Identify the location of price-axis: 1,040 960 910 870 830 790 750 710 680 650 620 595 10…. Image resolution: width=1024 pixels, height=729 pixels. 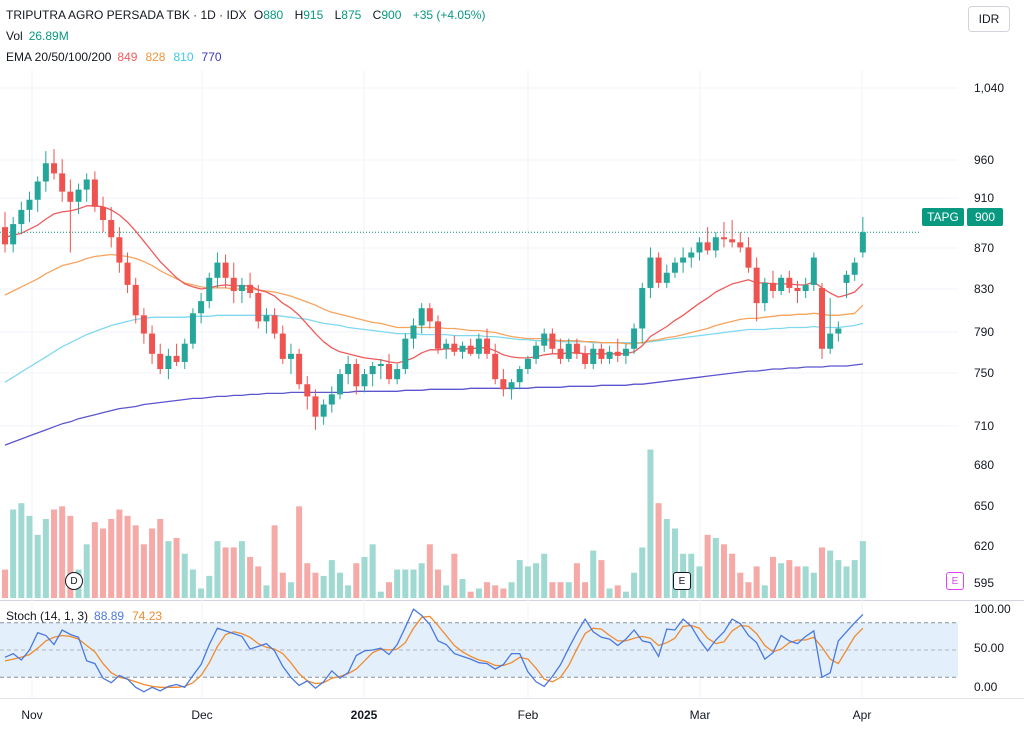
(992, 387).